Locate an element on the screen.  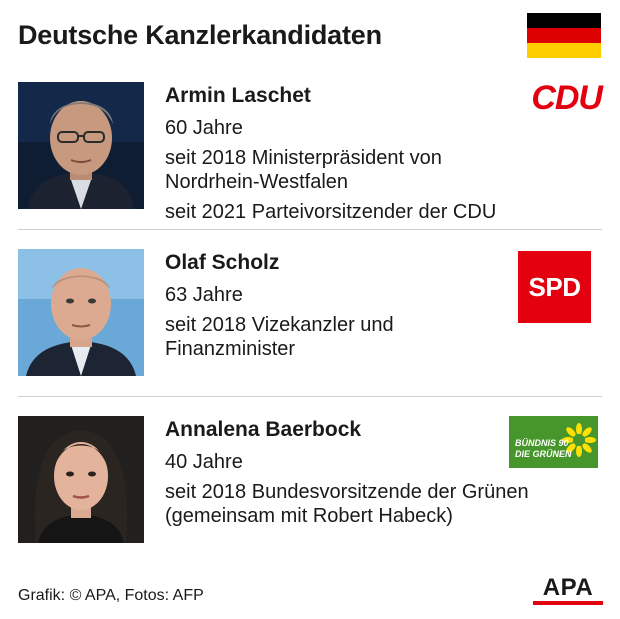
gruene-logo-line2: DIE GRÜNEN is located at coordinates (543, 454).